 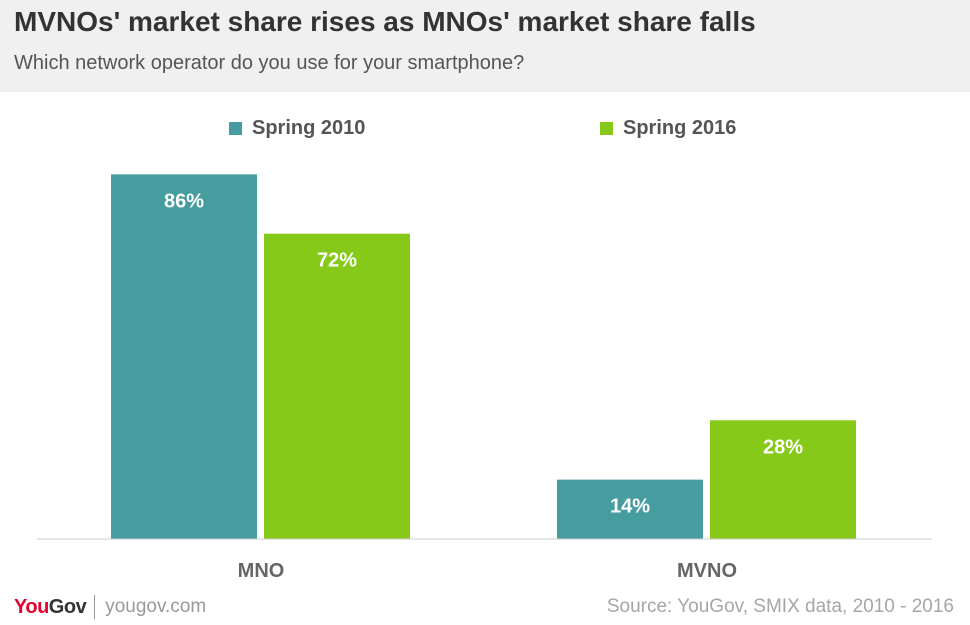 I want to click on legend-swatch-spring-2016, so click(x=606, y=128).